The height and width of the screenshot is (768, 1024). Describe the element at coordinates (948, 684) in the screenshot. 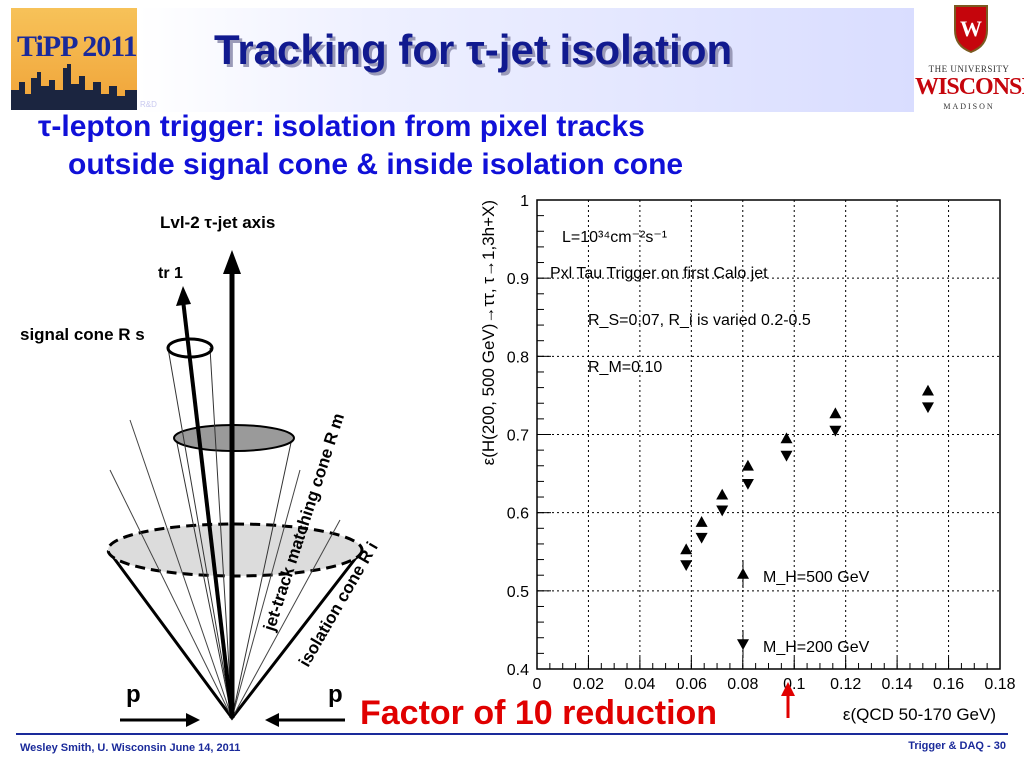

I see `x-tick-label: 0.16` at that location.